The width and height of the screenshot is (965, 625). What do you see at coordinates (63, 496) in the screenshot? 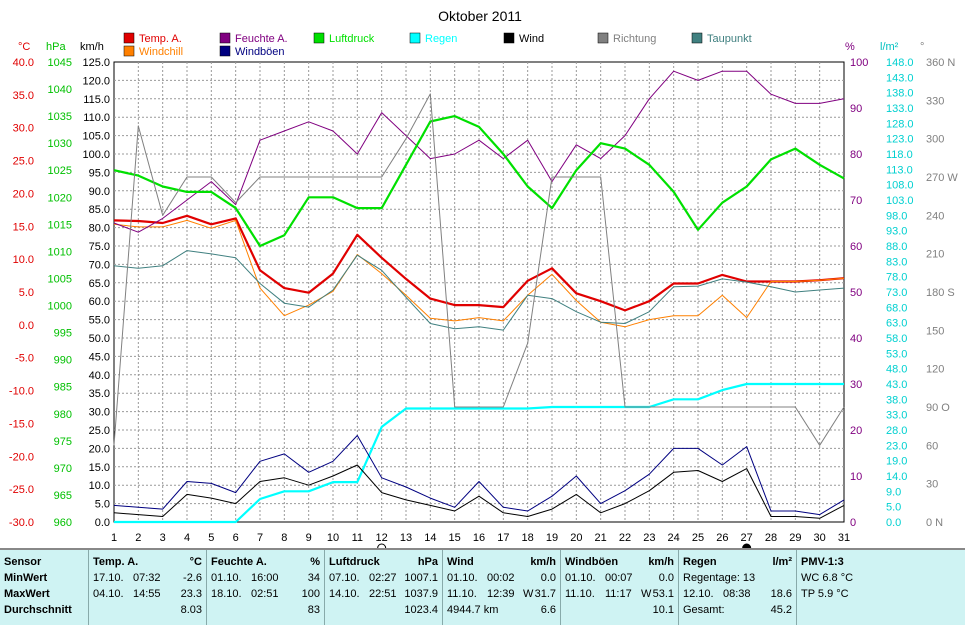
I see `y-tick-press: 965` at bounding box center [63, 496].